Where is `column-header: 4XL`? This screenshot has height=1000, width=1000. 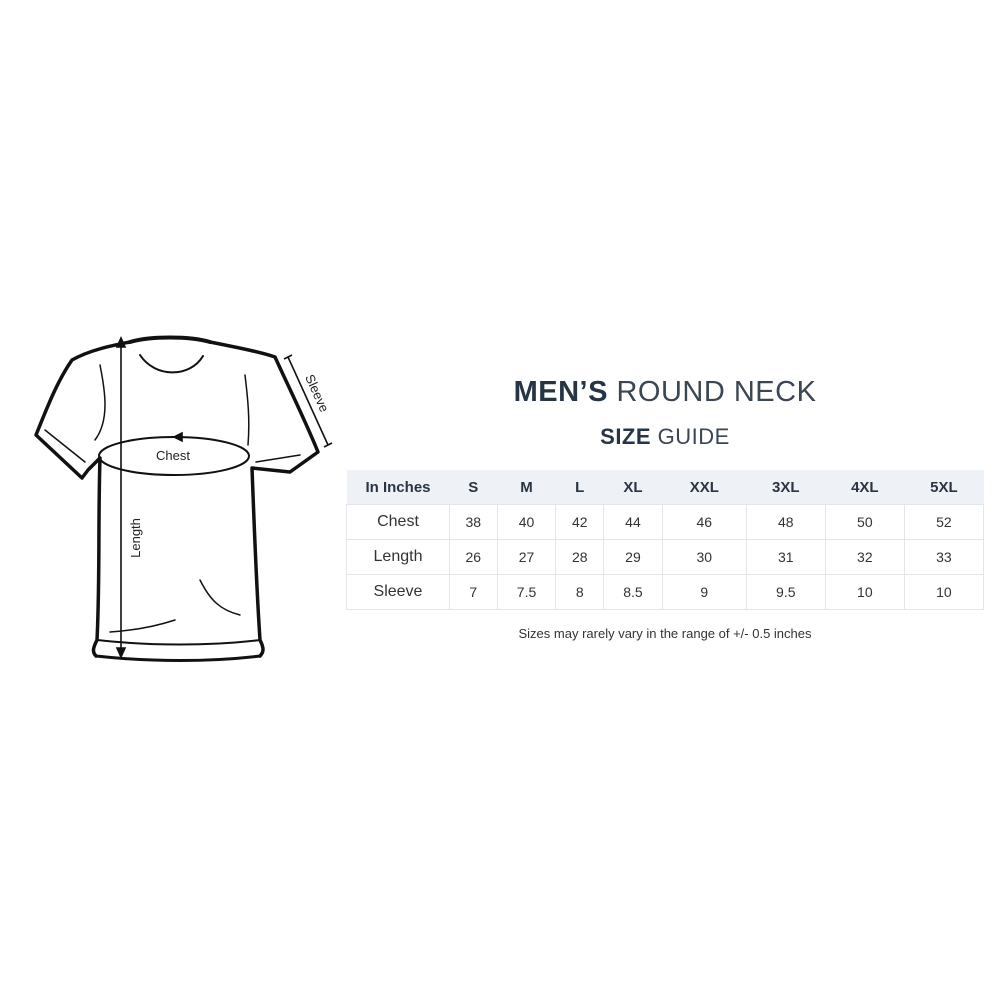
column-header: 4XL is located at coordinates (865, 487).